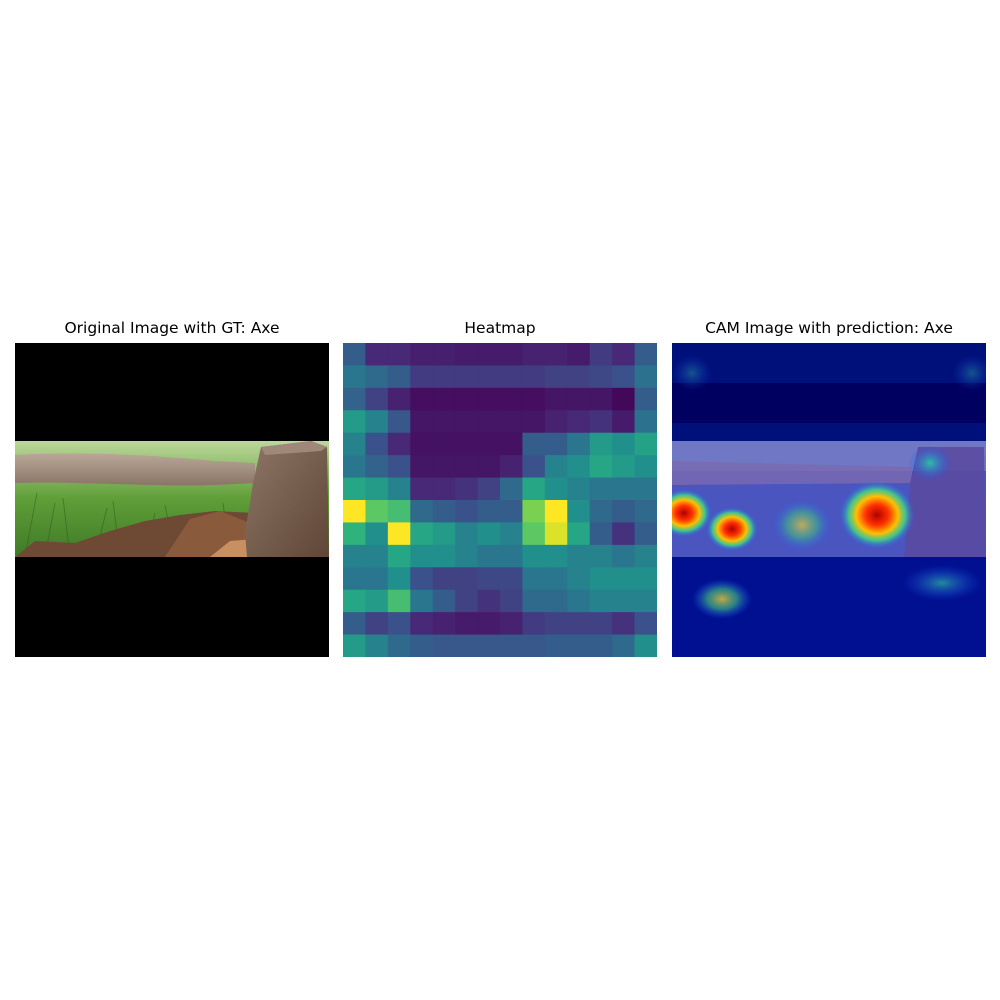 The width and height of the screenshot is (1000, 1000). I want to click on cam-overlay-image, so click(829, 500).